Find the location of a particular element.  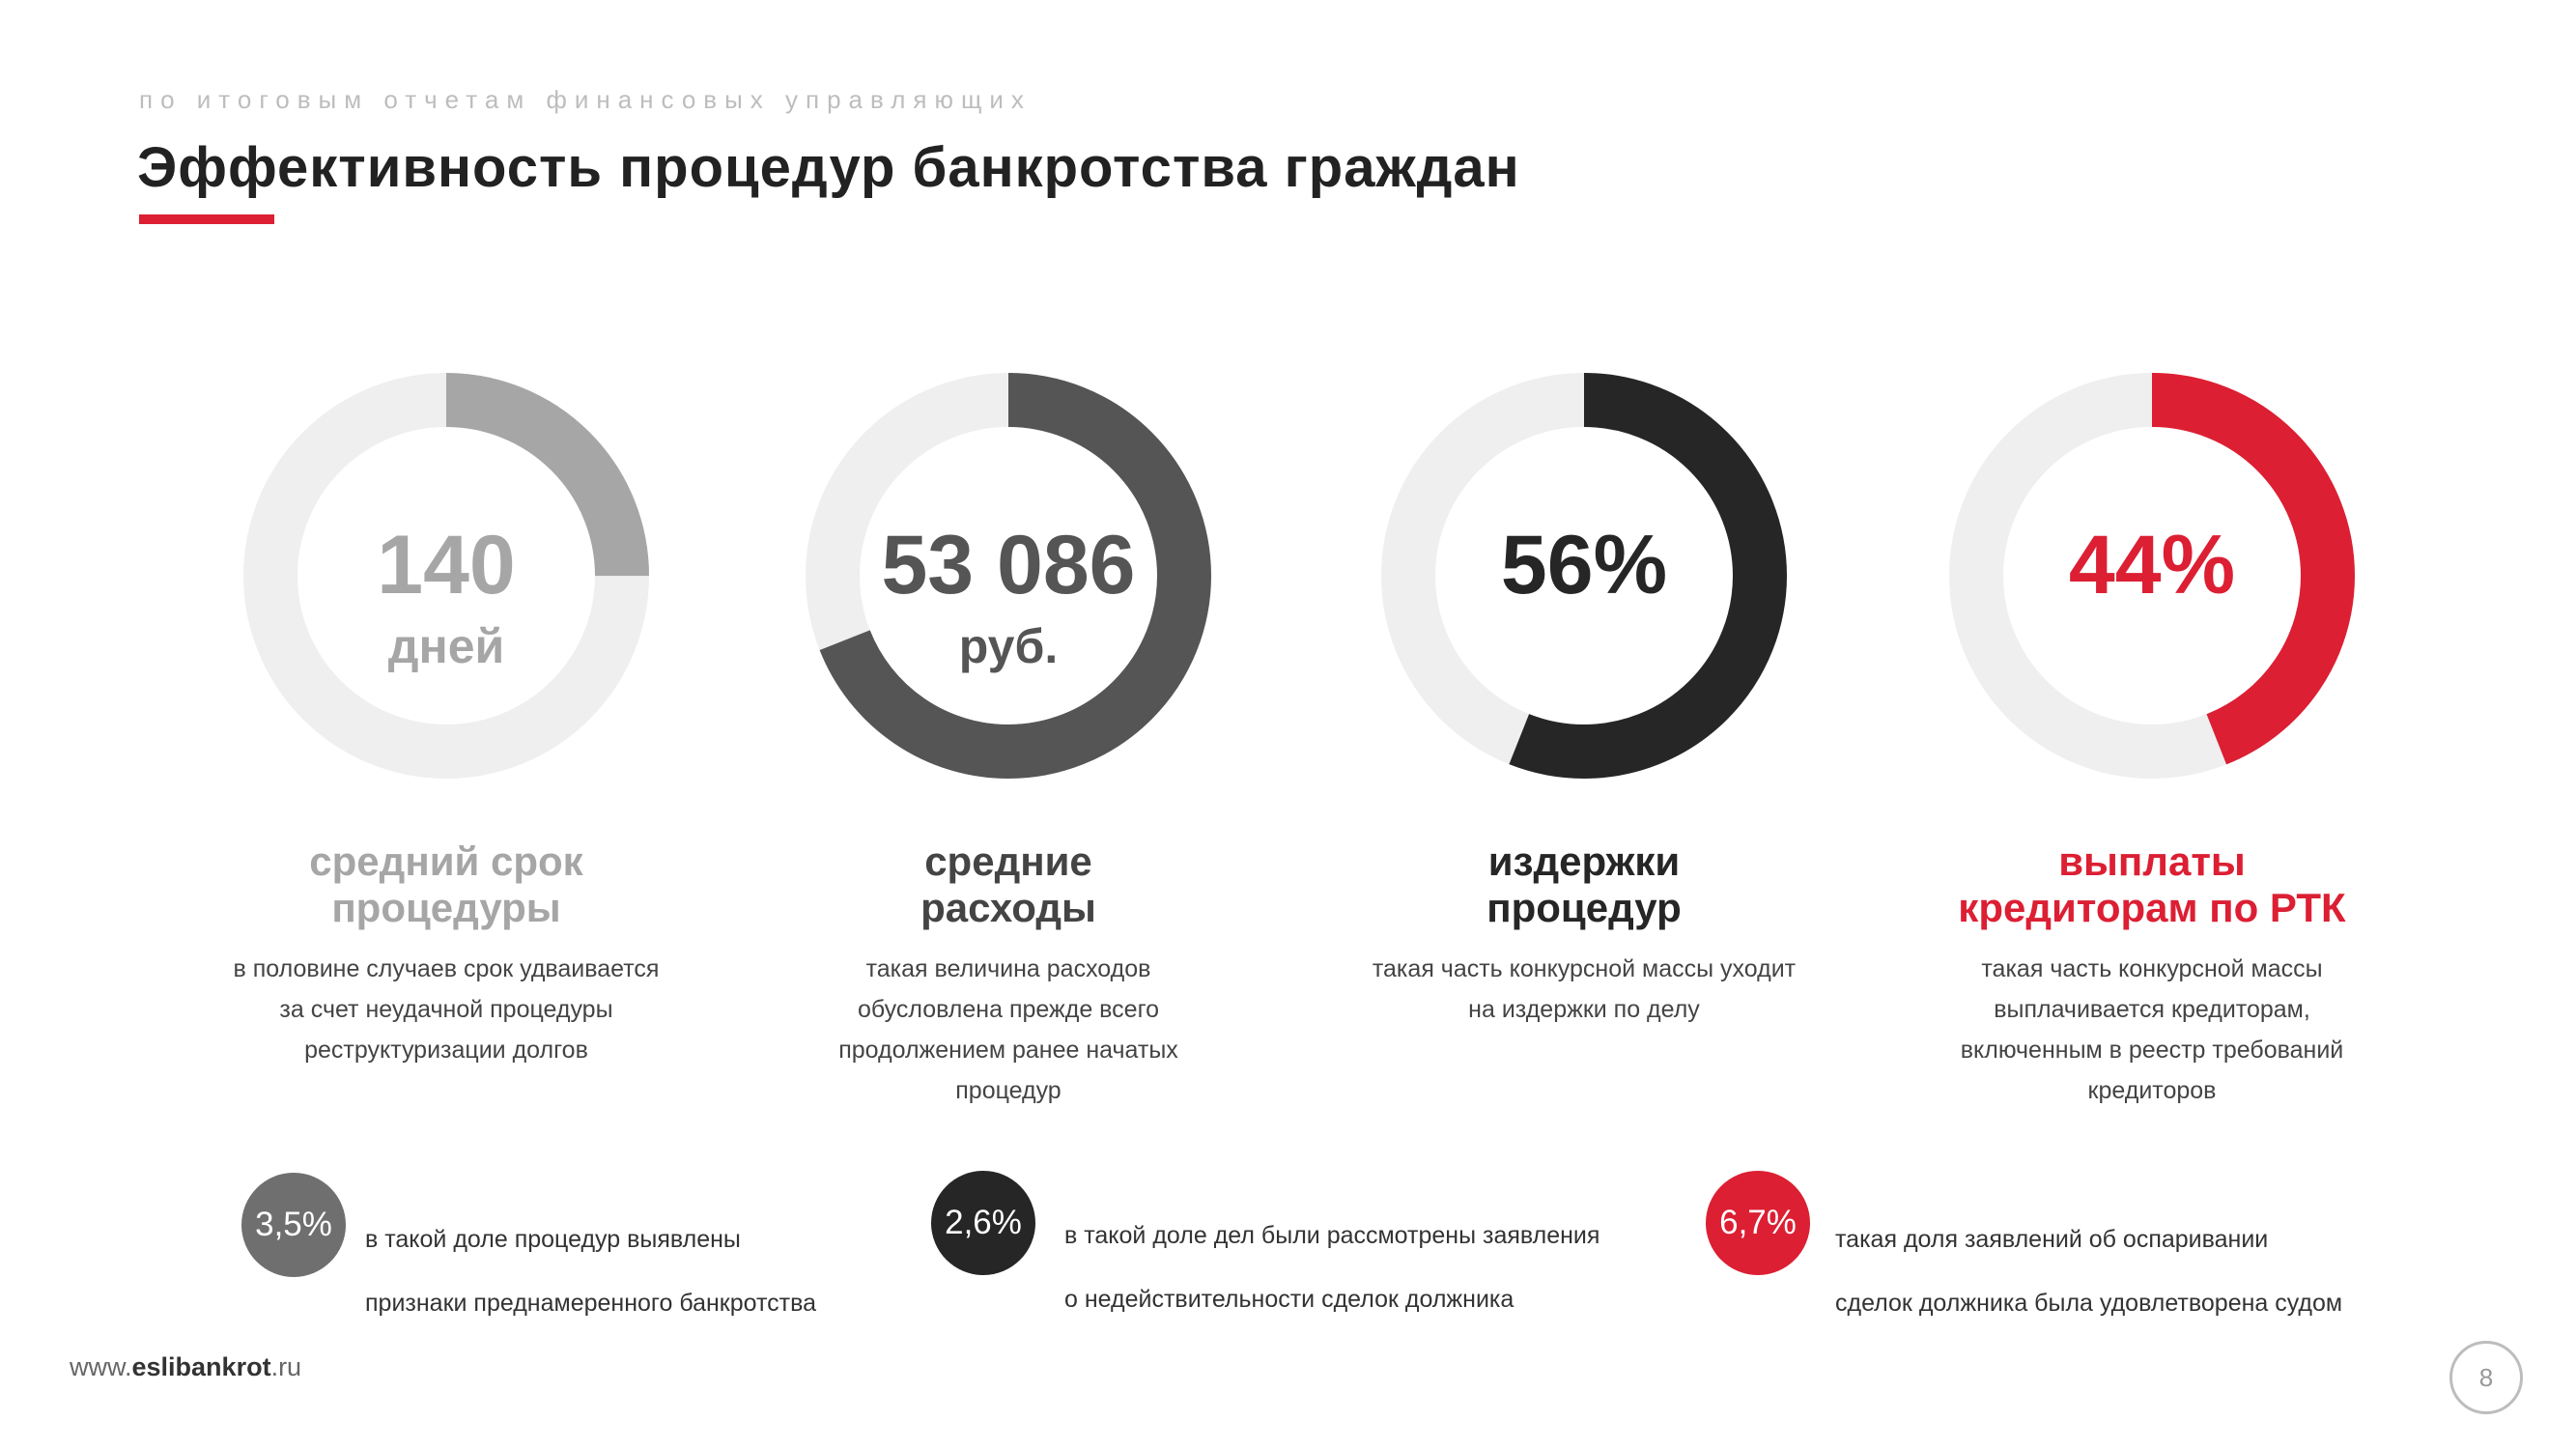

donut-chart-creditor-payouts: 44% is located at coordinates (2152, 576).